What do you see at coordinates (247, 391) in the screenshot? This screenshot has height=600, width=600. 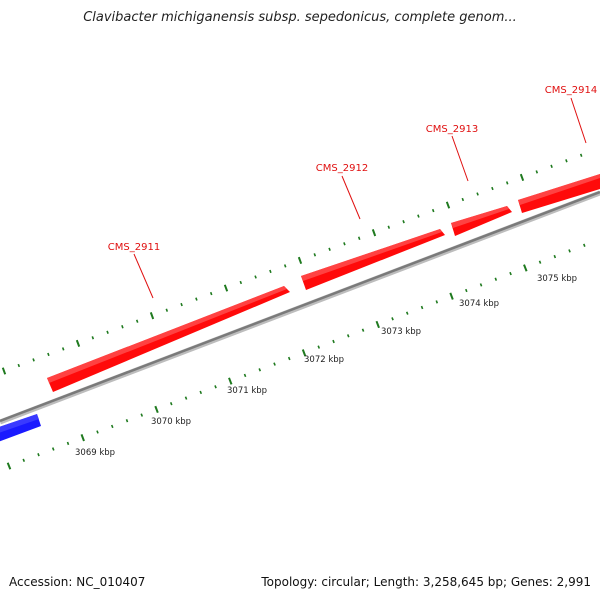 I see `scale-label-3071: 3071 kbp` at bounding box center [247, 391].